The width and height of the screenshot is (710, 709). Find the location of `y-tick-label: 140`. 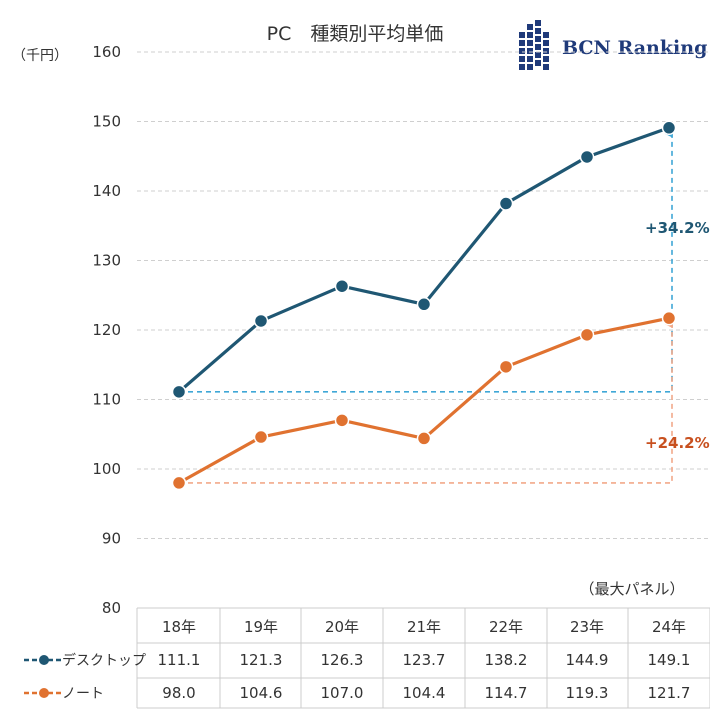

y-tick-label: 140 is located at coordinates (106, 191).